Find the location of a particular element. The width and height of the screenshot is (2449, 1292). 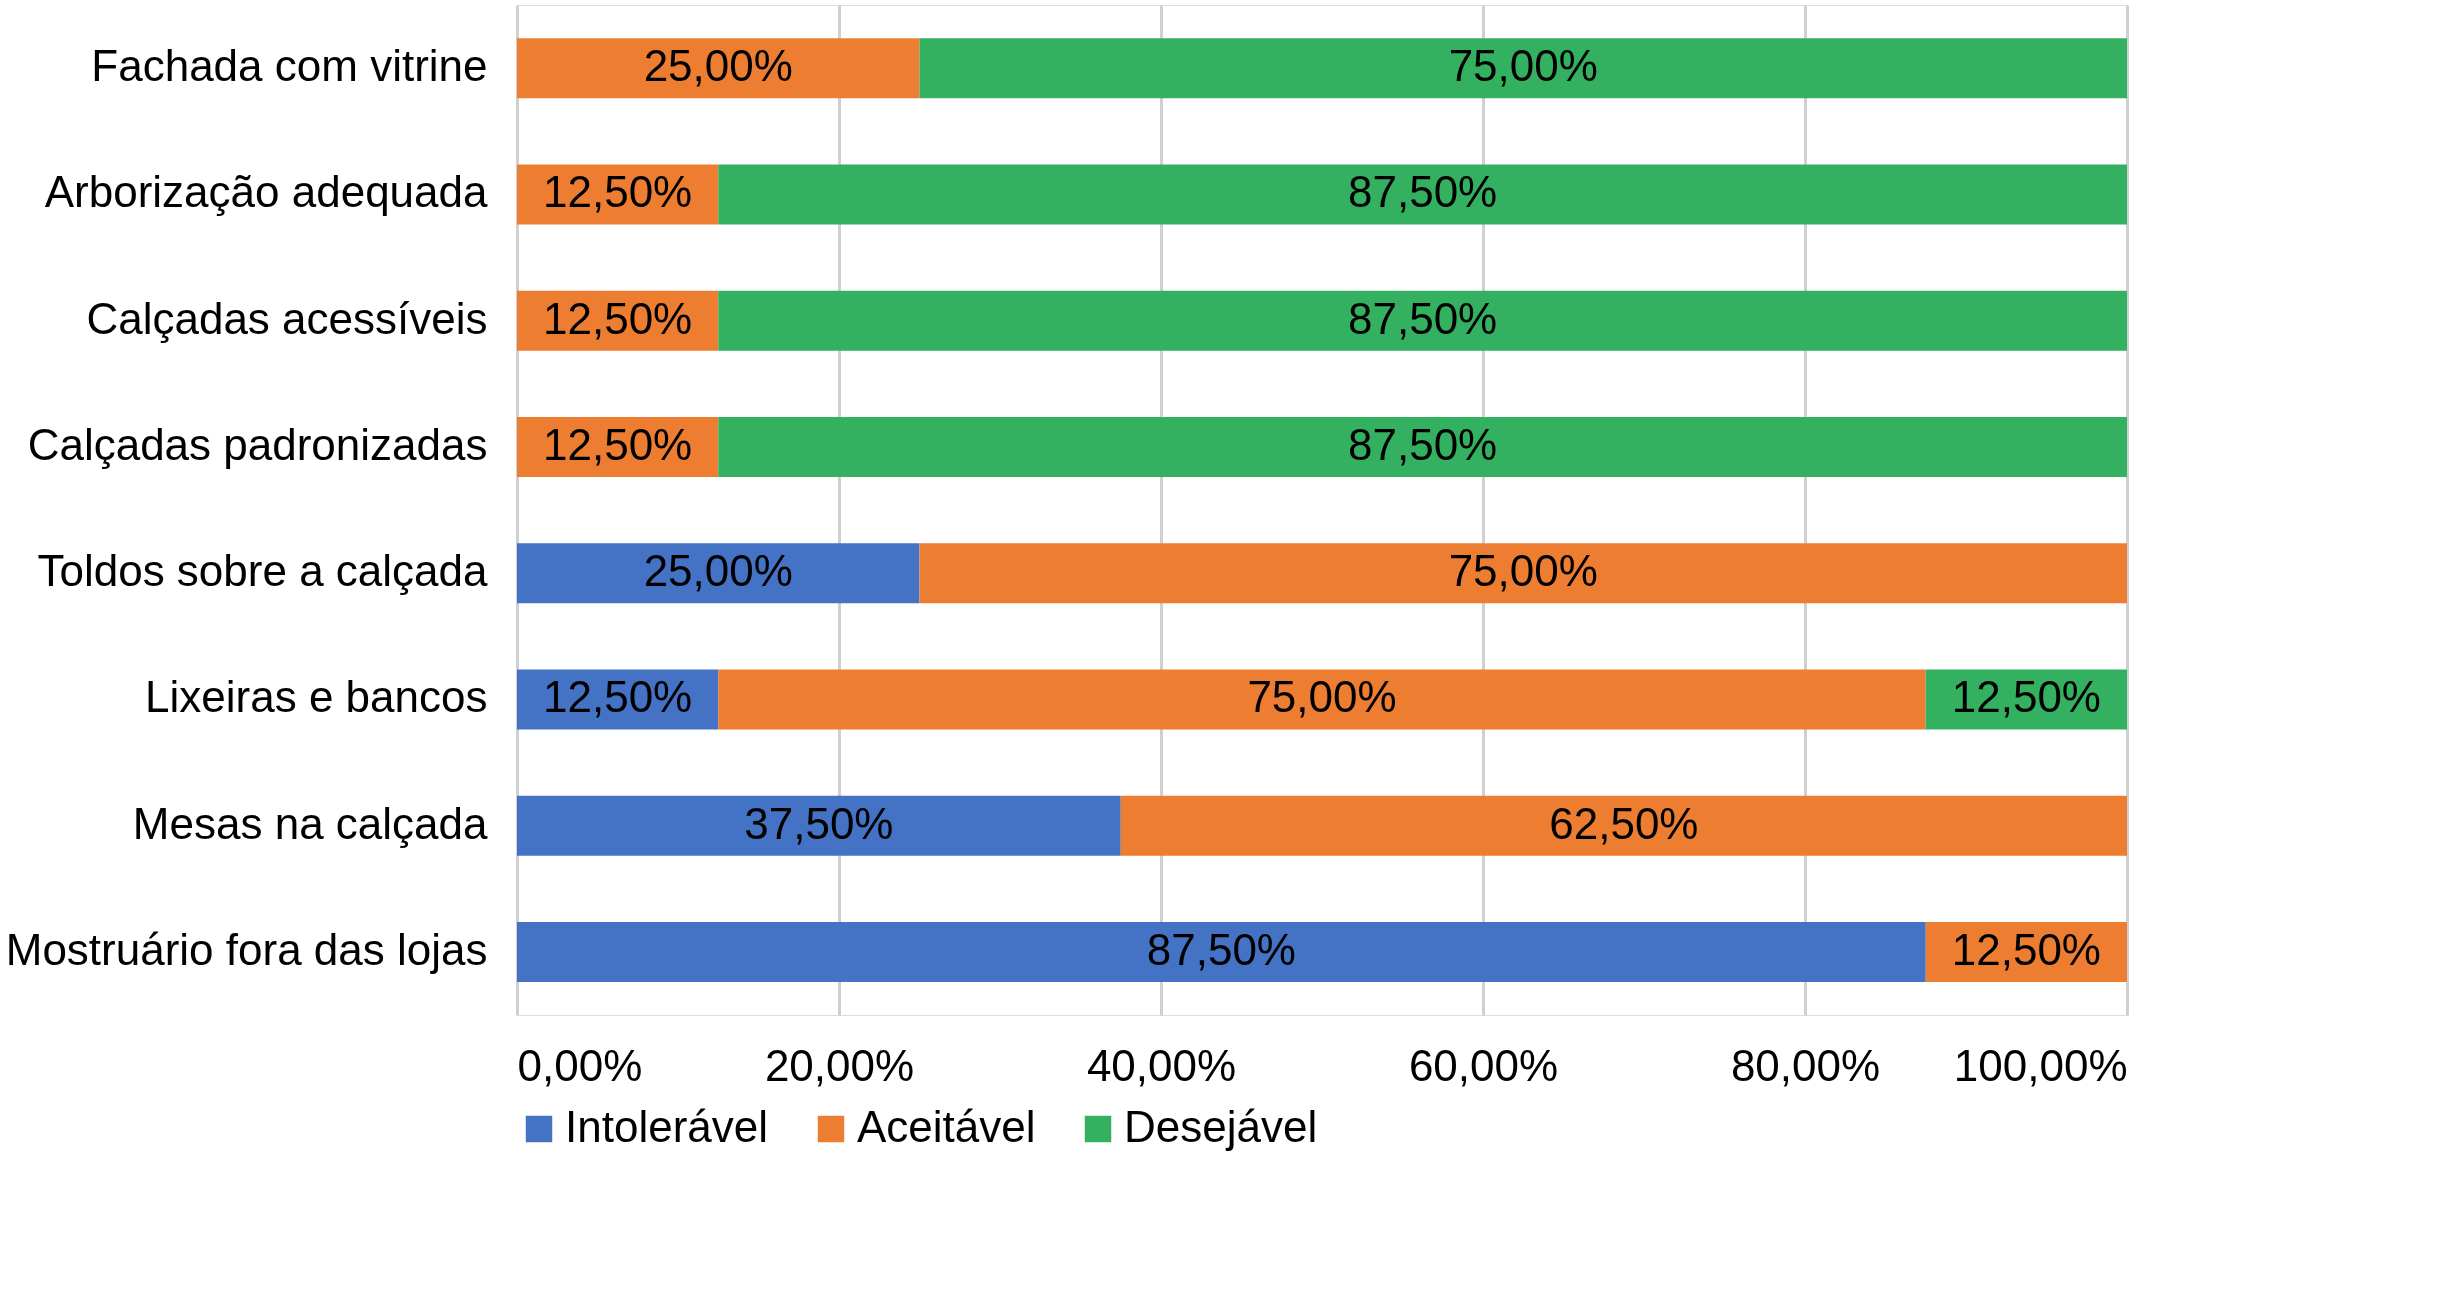

y-tick-label: Lixeiras e bancos is located at coordinates (316, 697).